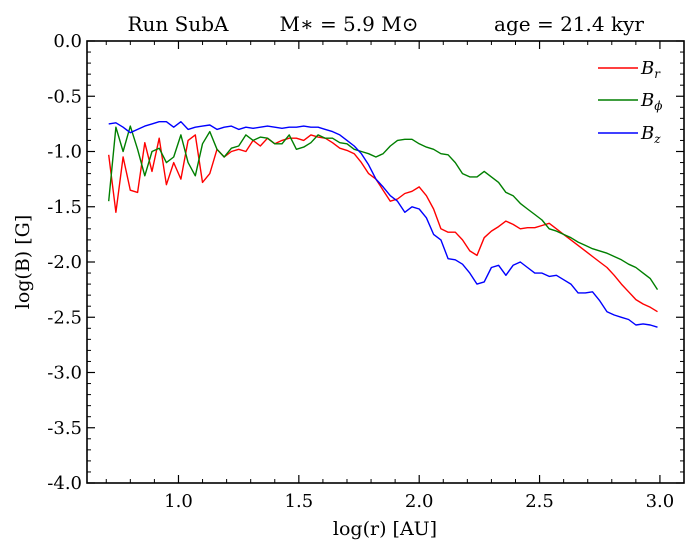  What do you see at coordinates (67, 41) in the screenshot?
I see `y-tick-label: 0.0` at bounding box center [67, 41].